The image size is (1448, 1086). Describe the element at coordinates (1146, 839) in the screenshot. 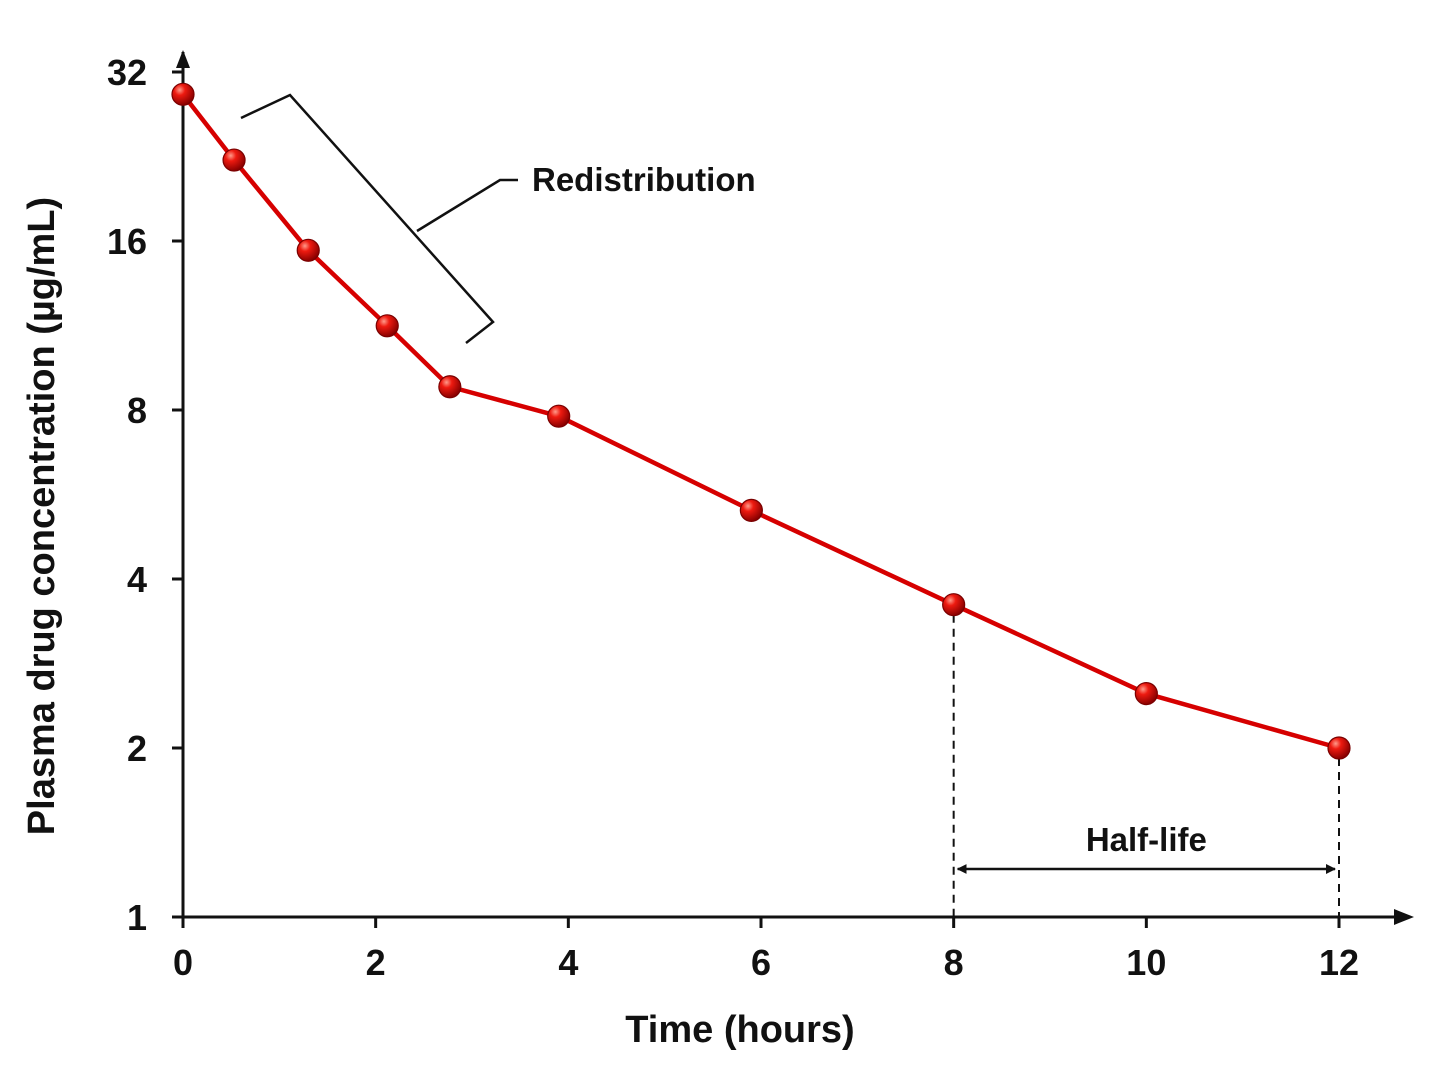

I see `half-life-label: Half-life` at that location.